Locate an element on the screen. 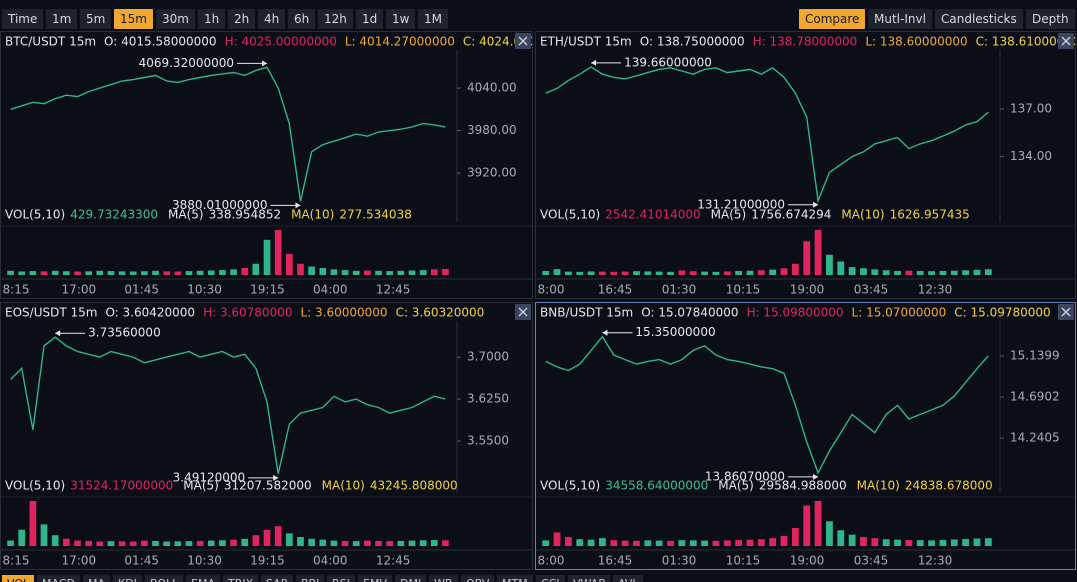  interval-button: 1M is located at coordinates (433, 19).